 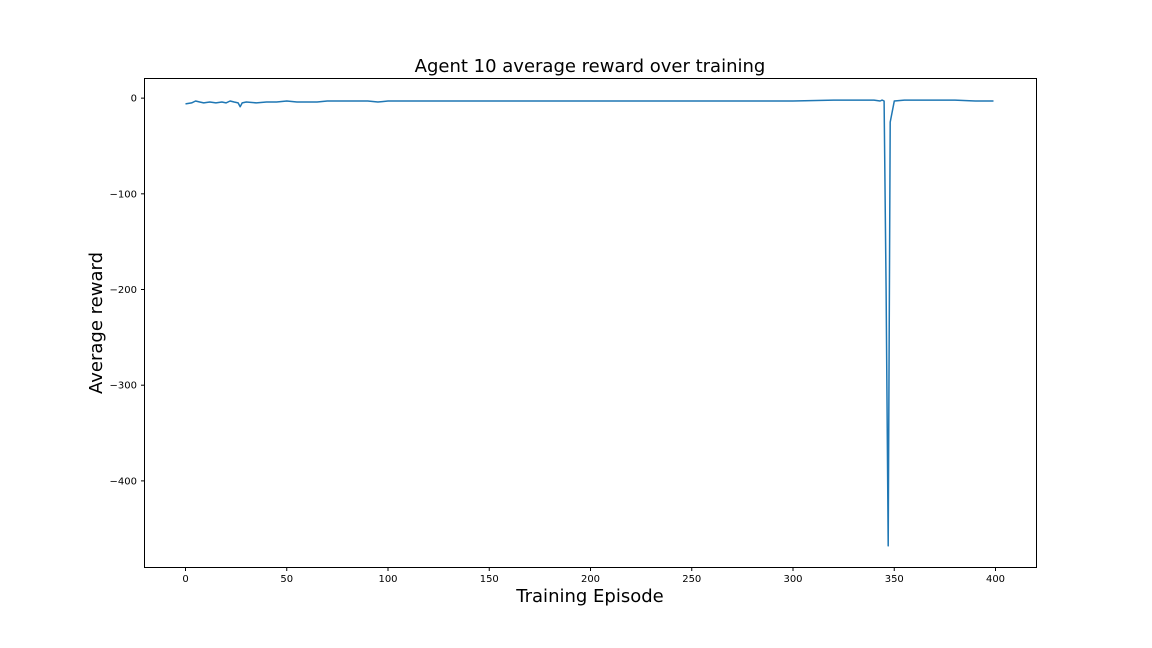 What do you see at coordinates (123, 194) in the screenshot?
I see `y-tick-label: −100` at bounding box center [123, 194].